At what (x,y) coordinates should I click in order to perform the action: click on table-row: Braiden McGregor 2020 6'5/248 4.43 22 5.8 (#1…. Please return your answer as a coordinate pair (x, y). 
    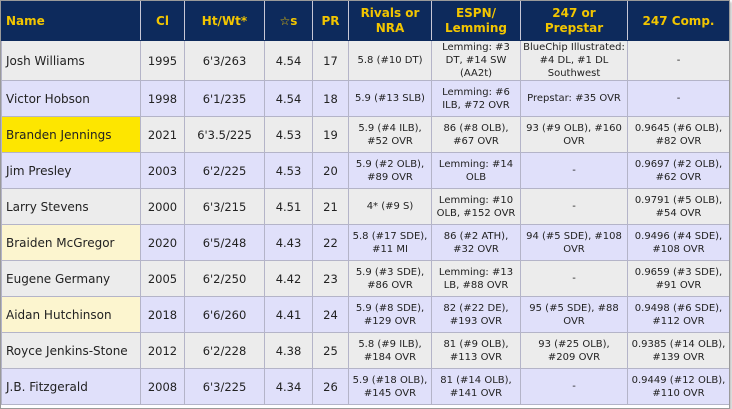
    Looking at the image, I should click on (365, 242).